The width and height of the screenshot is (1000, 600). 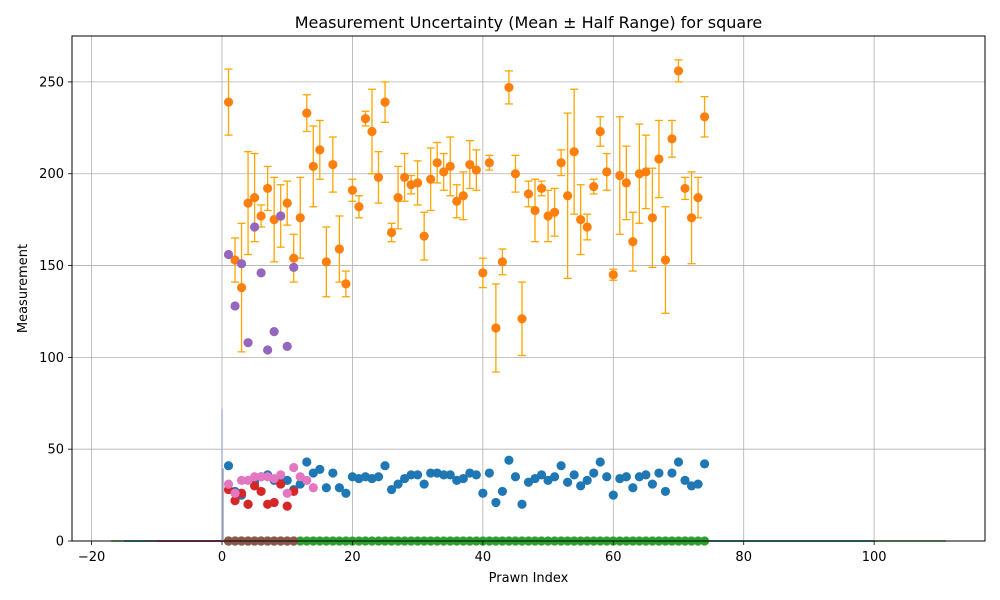 I want to click on x-tick-label: −20, so click(x=91, y=557).